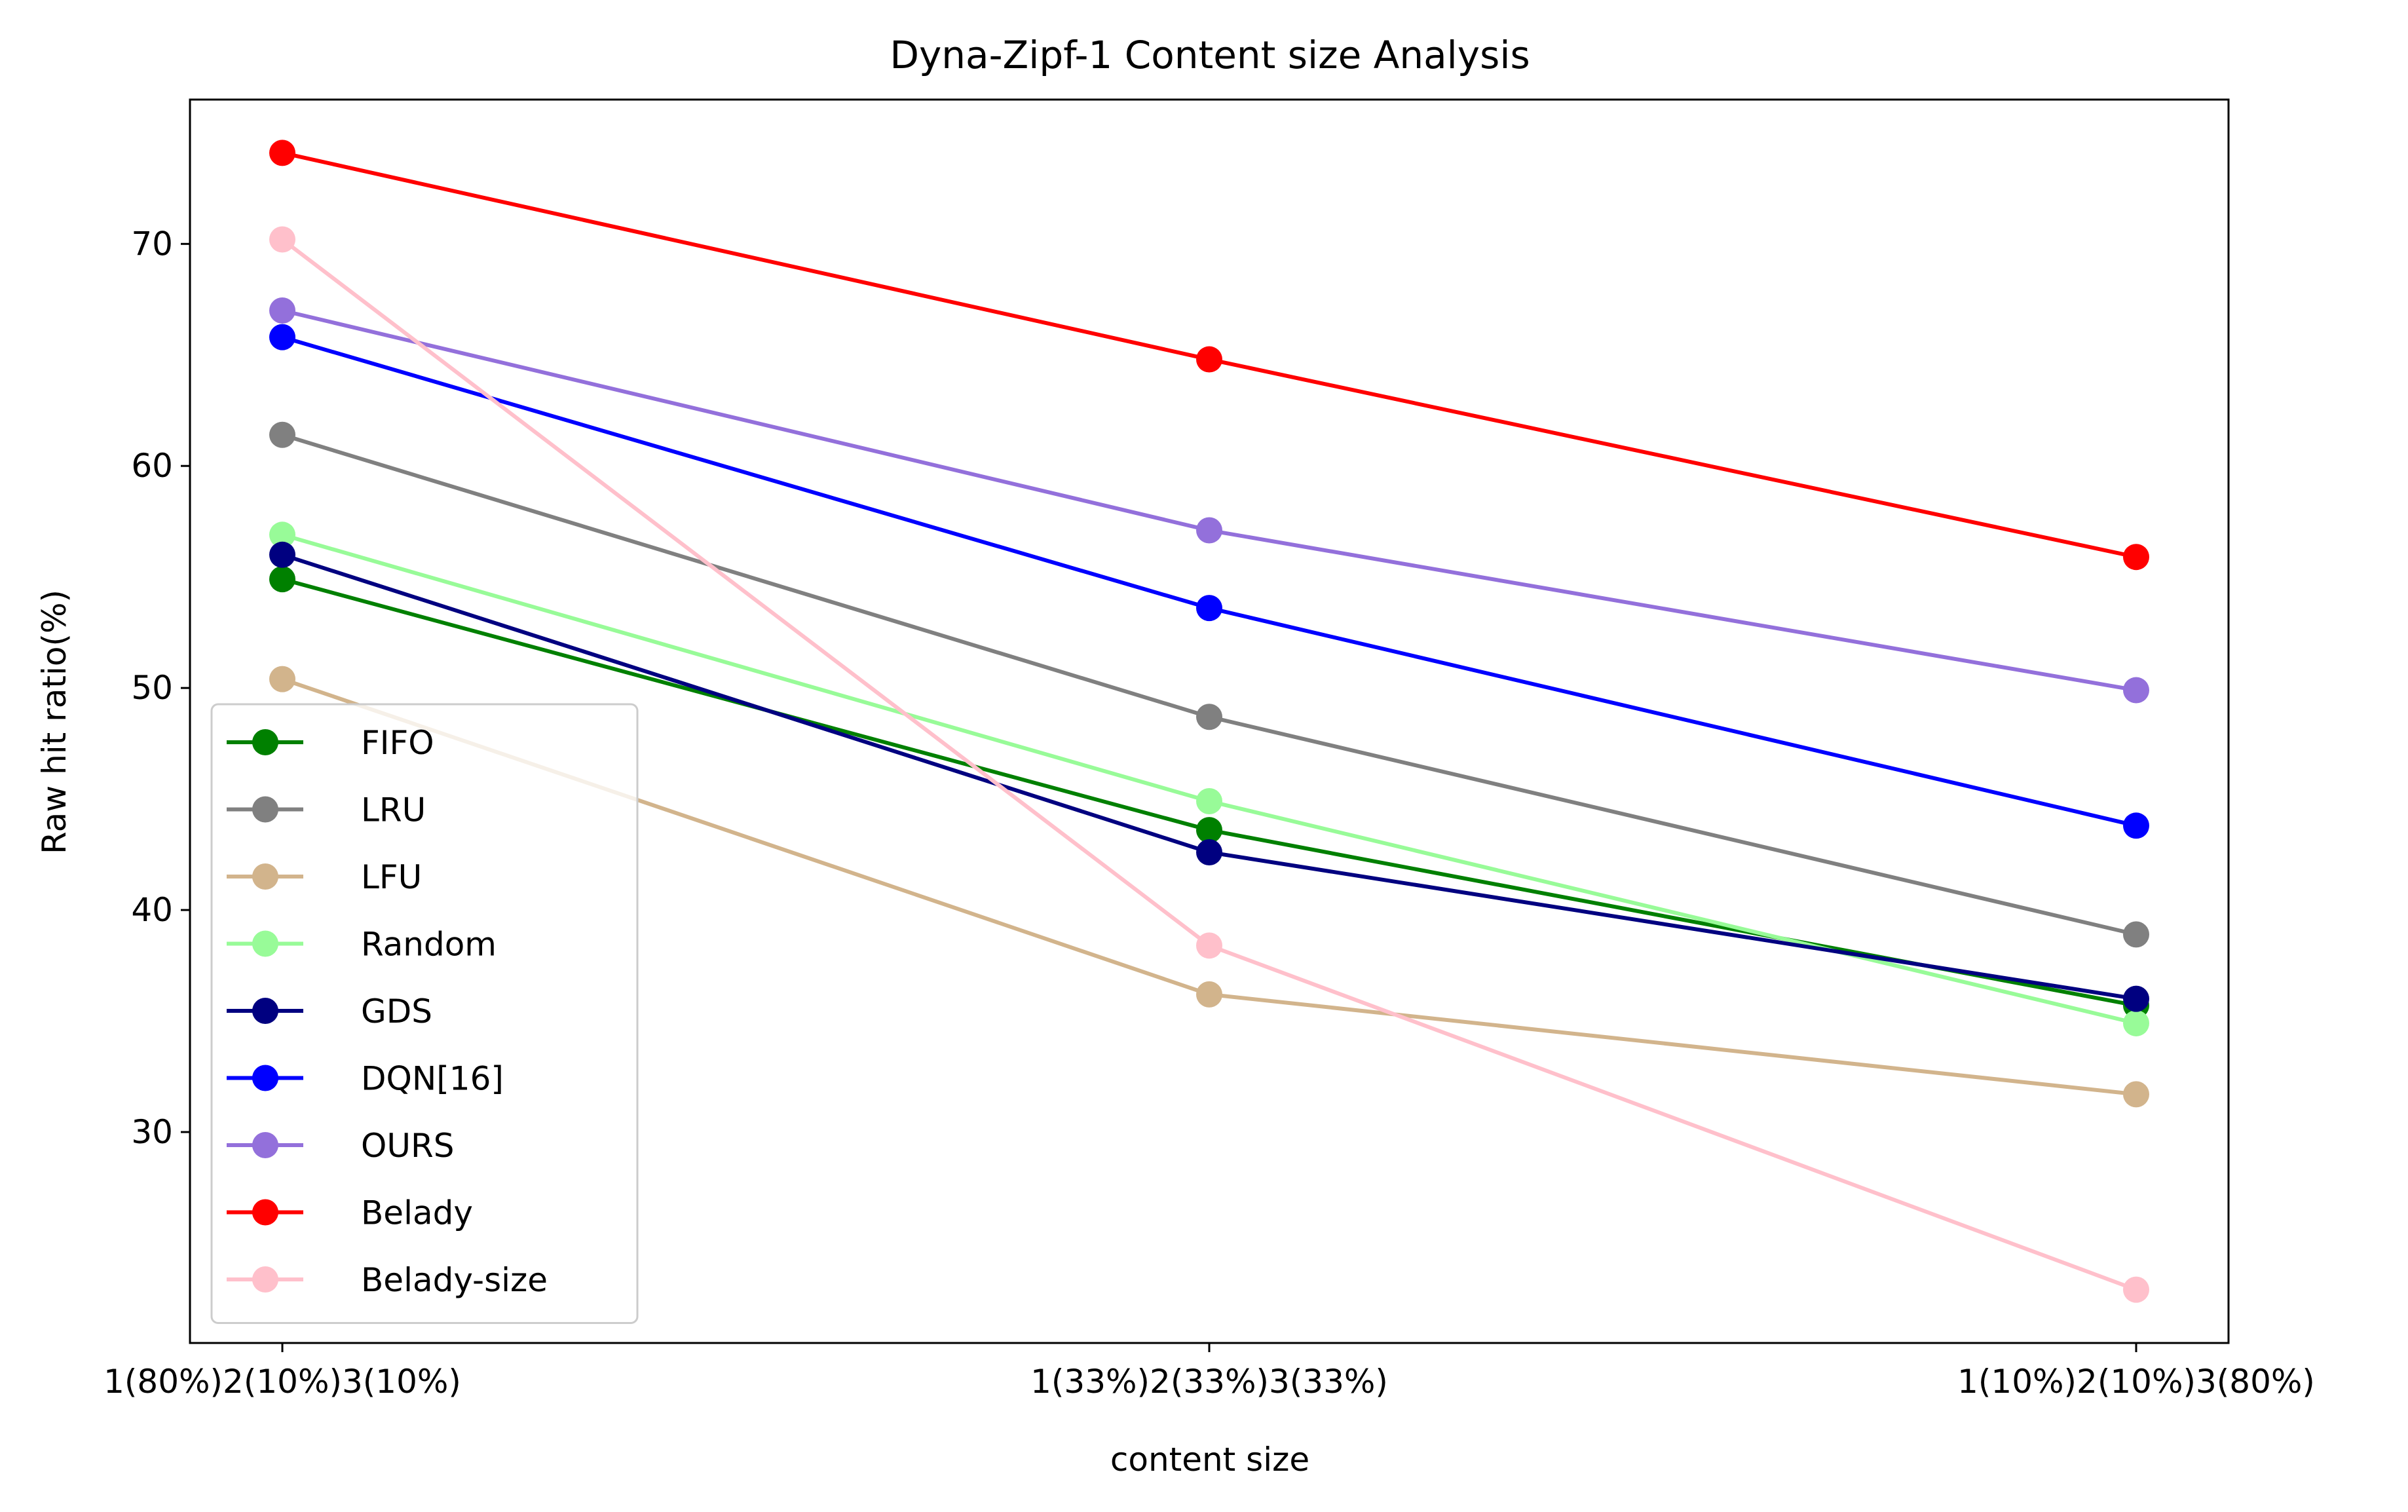  What do you see at coordinates (152, 688) in the screenshot?
I see `y-tick-label: 50` at bounding box center [152, 688].